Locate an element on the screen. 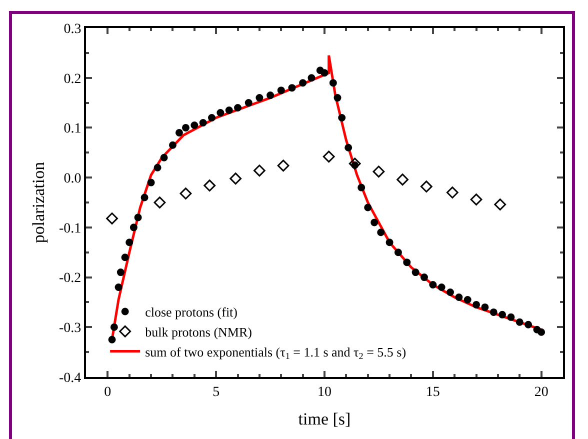 The width and height of the screenshot is (588, 439). y-tick-label: 0.2 is located at coordinates (73, 79).